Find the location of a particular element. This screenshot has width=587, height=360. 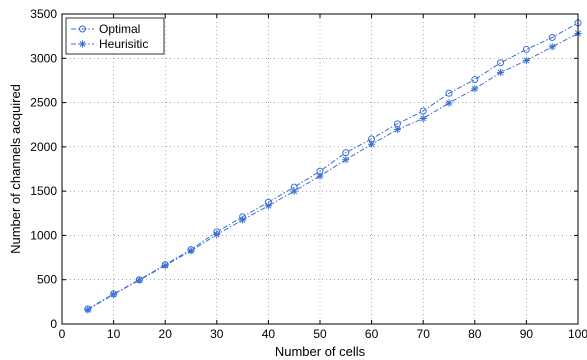

legend-box is located at coordinates (115, 36).